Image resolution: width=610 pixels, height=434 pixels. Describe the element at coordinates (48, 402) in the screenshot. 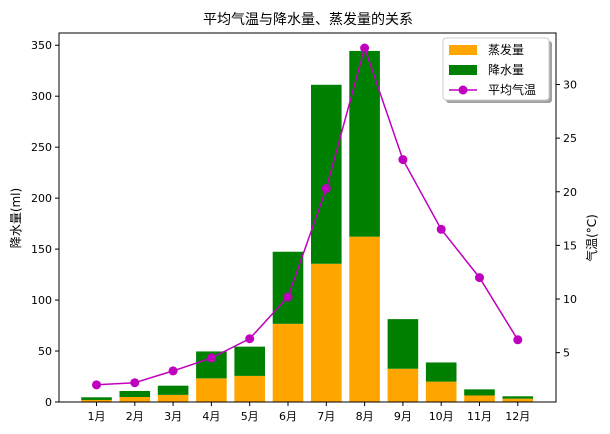

I see `y-tick-label-left: 0` at that location.